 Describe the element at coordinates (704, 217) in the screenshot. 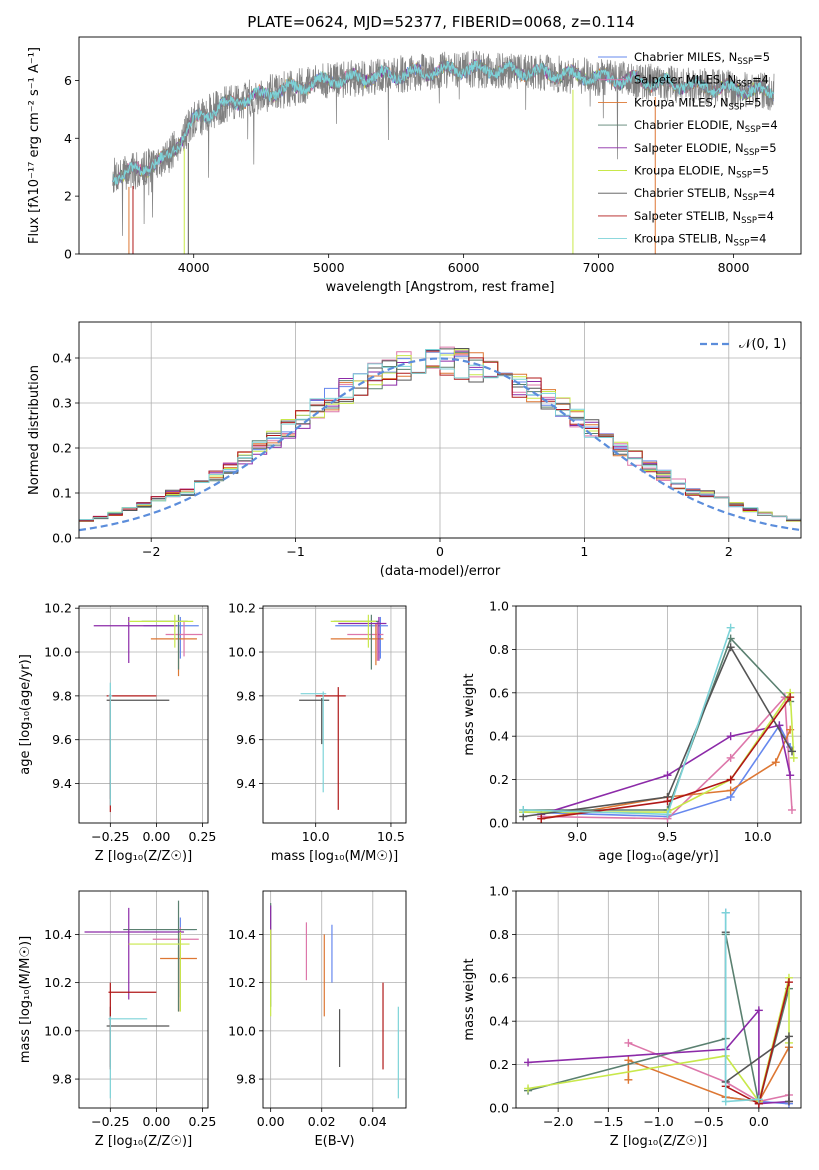

I see `legend-entry: Salpeter STELIB, NSSP=4` at that location.